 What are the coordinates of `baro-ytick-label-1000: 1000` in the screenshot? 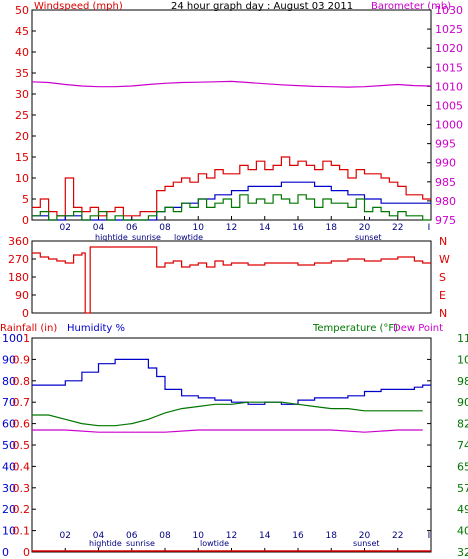 It's located at (449, 125).